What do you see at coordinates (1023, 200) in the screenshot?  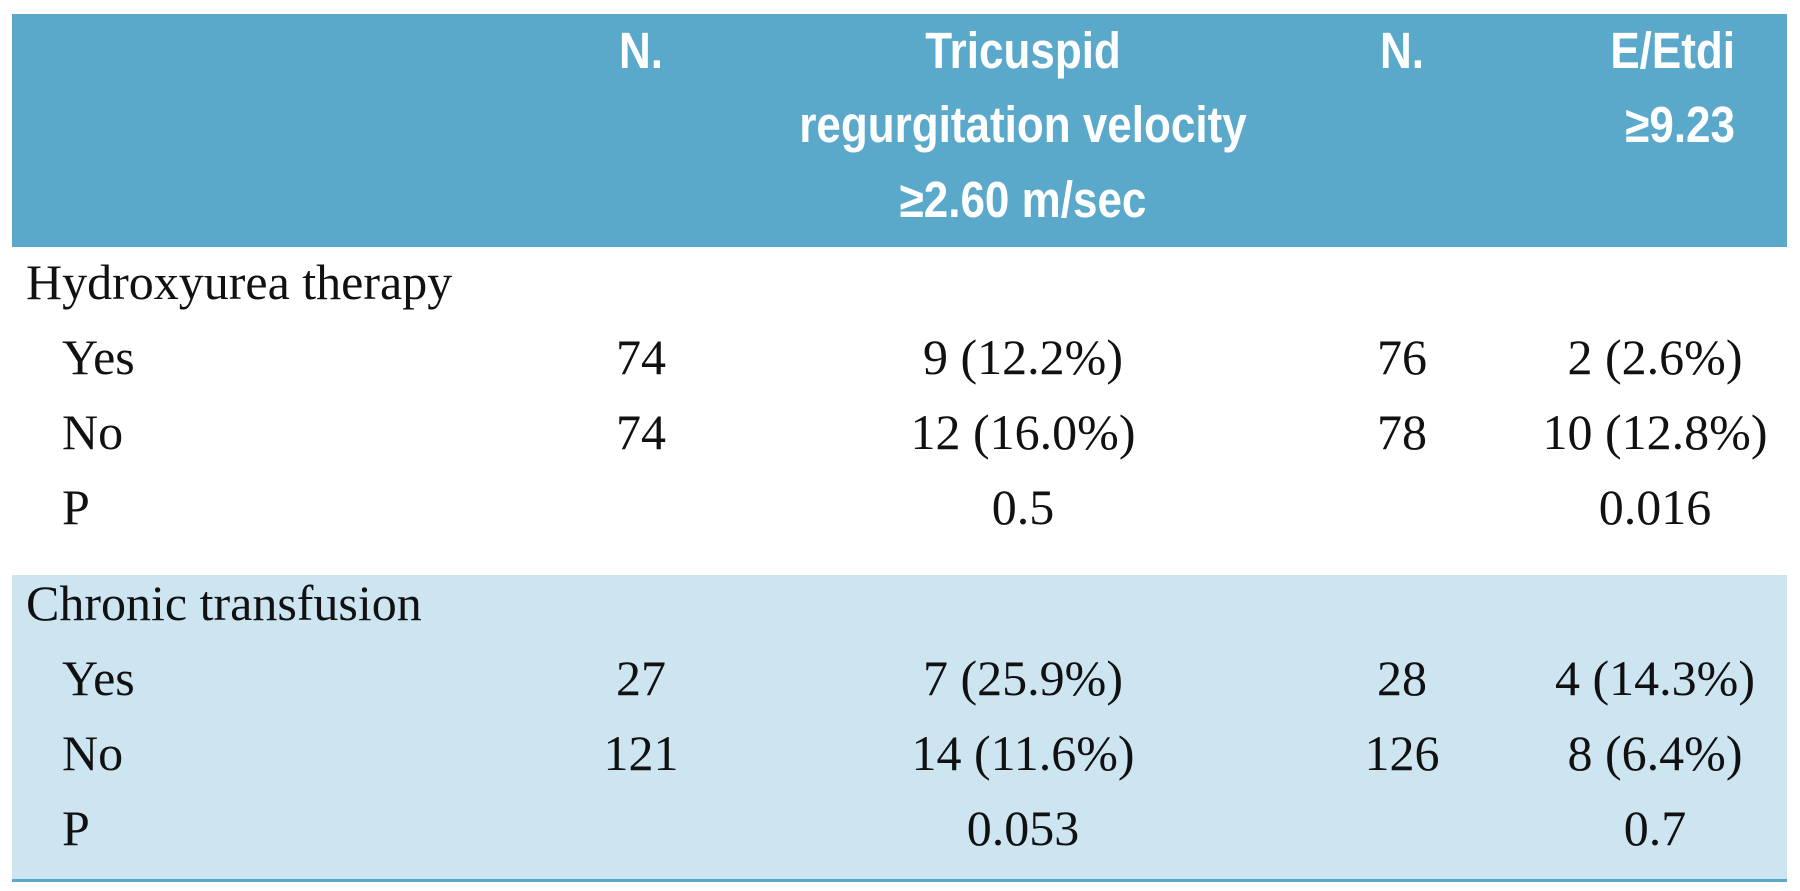 I see `column-header: ≥2.60 m/sec` at bounding box center [1023, 200].